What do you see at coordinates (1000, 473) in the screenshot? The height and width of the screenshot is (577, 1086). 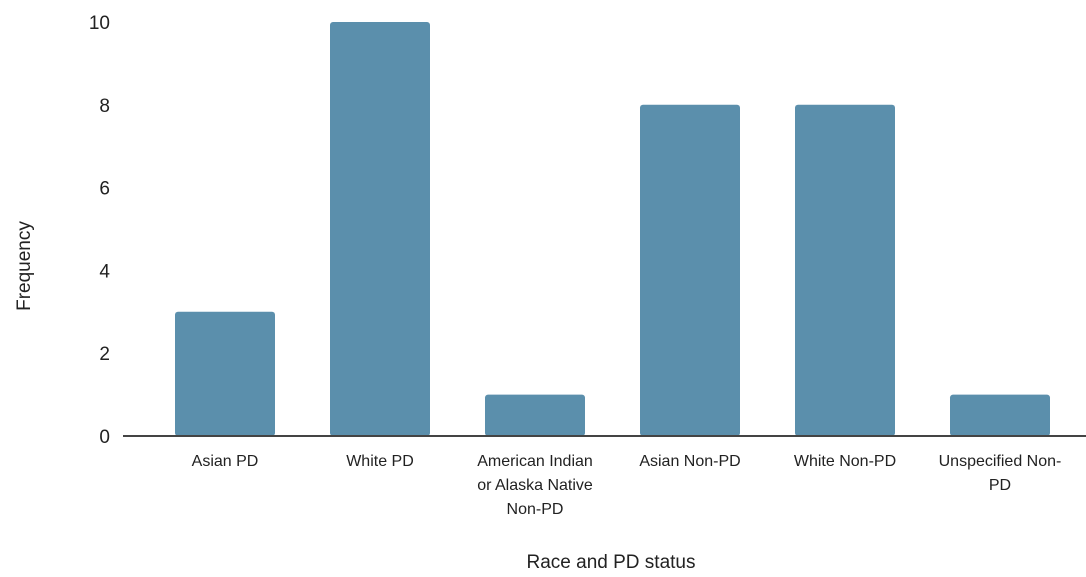 I see `x-category-label: Unspecified Non-PD` at bounding box center [1000, 473].